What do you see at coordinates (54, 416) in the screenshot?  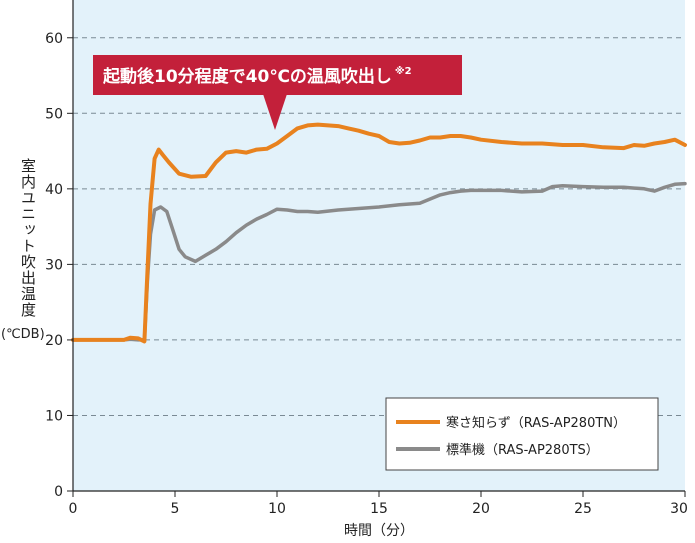 I see `y-tick-label: 10` at bounding box center [54, 416].